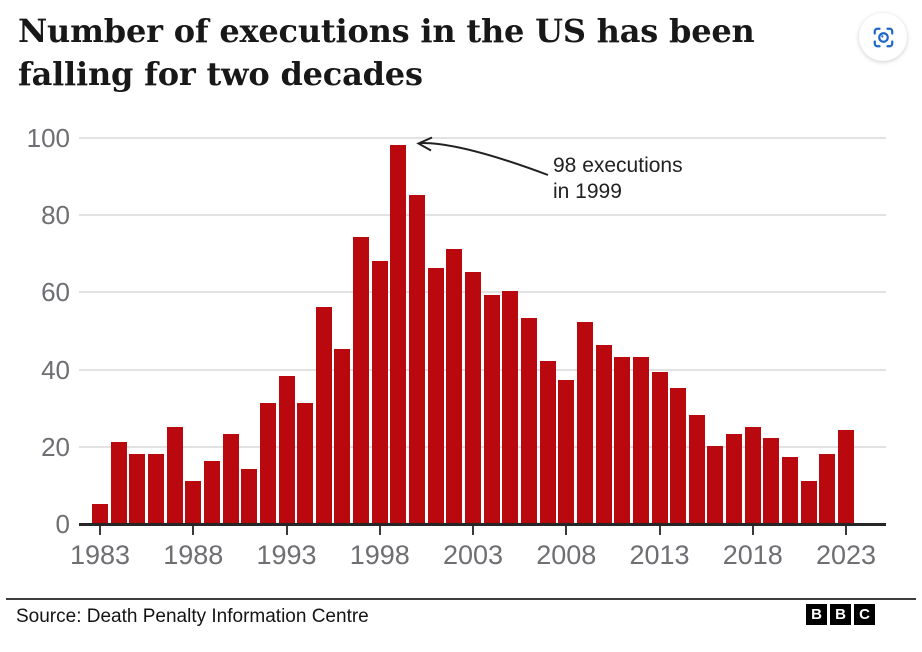 The image size is (922, 652). Describe the element at coordinates (230, 478) in the screenshot. I see `bar-1990` at that location.